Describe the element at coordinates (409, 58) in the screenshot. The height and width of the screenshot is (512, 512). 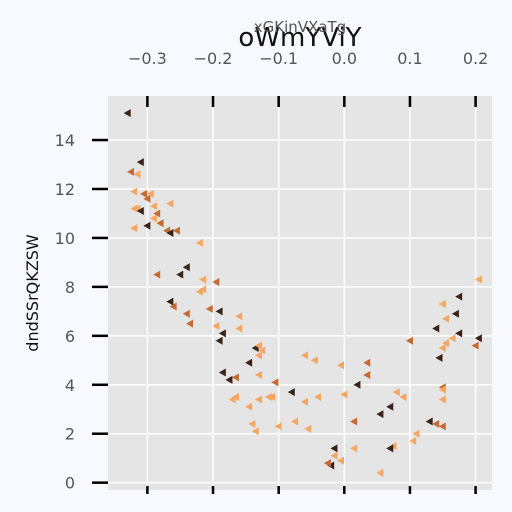
I see `x-tick-label: 0.1` at that location.